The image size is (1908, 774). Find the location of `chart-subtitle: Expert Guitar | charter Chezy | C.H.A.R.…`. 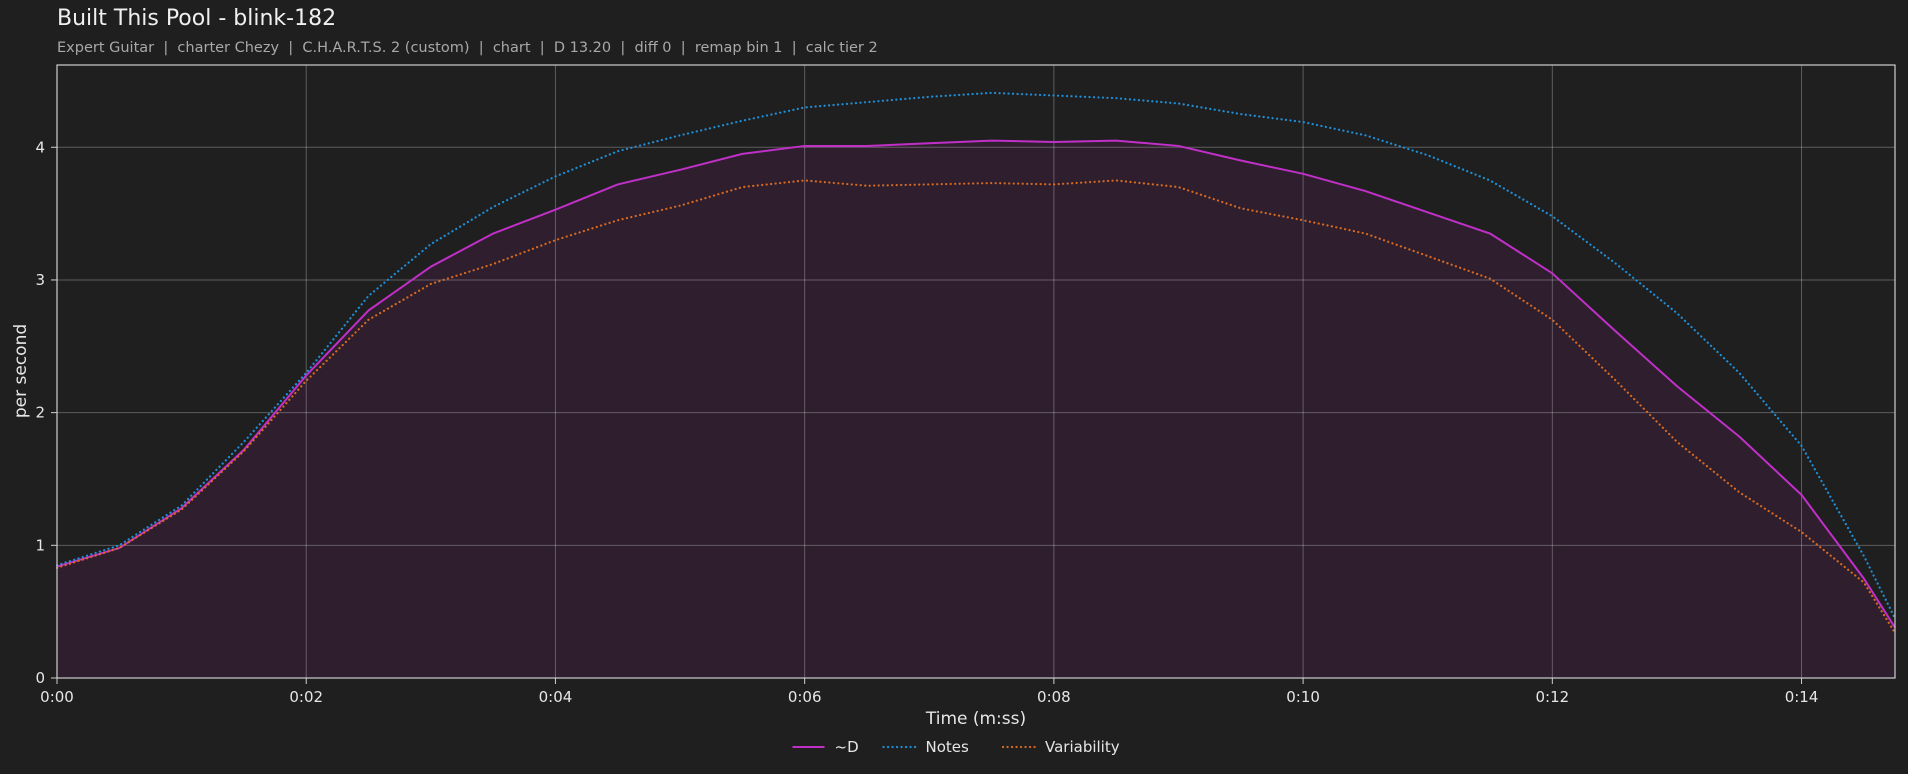

chart-subtitle: Expert Guitar | charter Chezy | C.H.A.R.… is located at coordinates (467, 48).